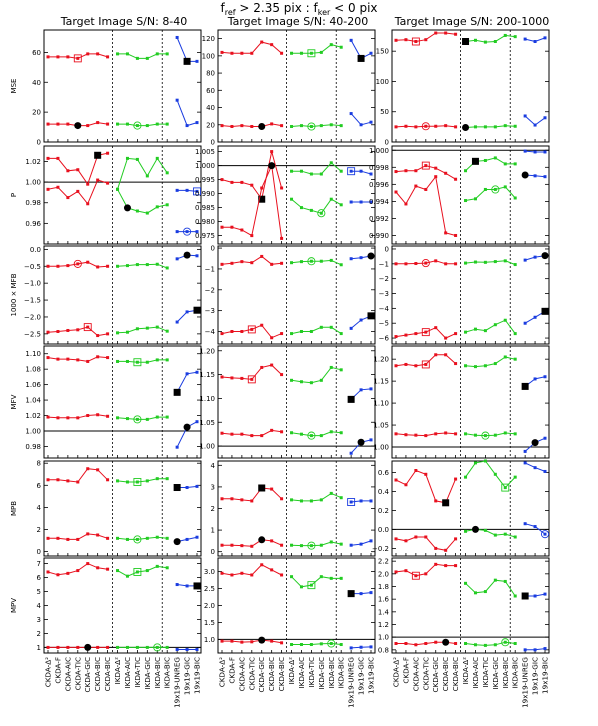  What do you see at coordinates (415, 575) in the screenshot?
I see `selected-square-marker` at bounding box center [415, 575].